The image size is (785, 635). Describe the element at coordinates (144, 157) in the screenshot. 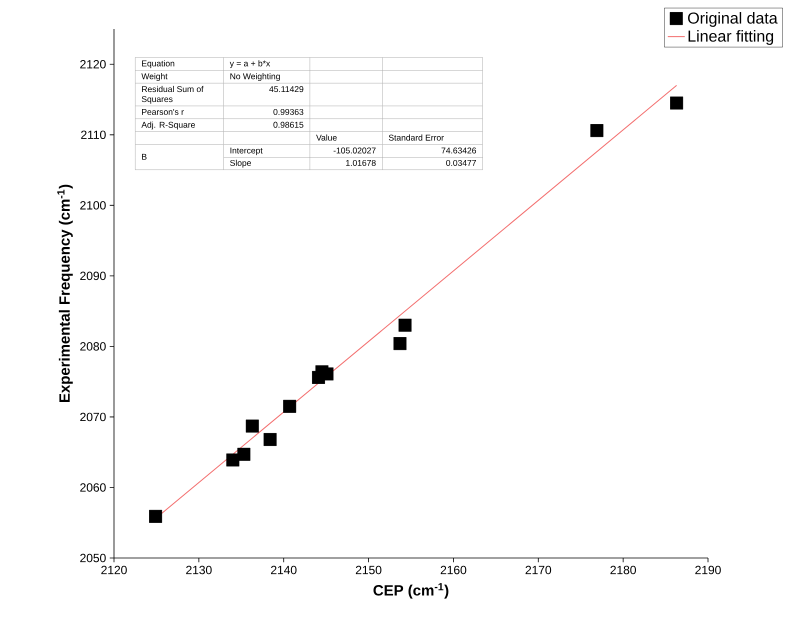

I see `annotation: B` at that location.